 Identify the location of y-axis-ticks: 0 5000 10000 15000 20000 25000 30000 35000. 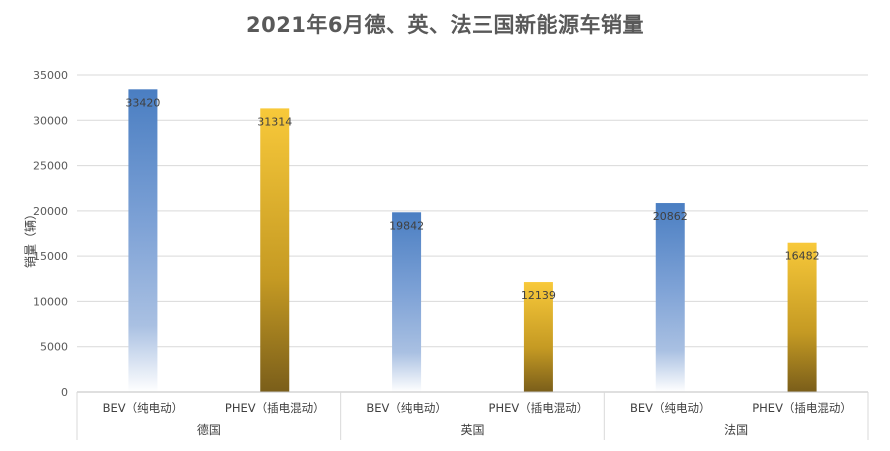
(50, 234).